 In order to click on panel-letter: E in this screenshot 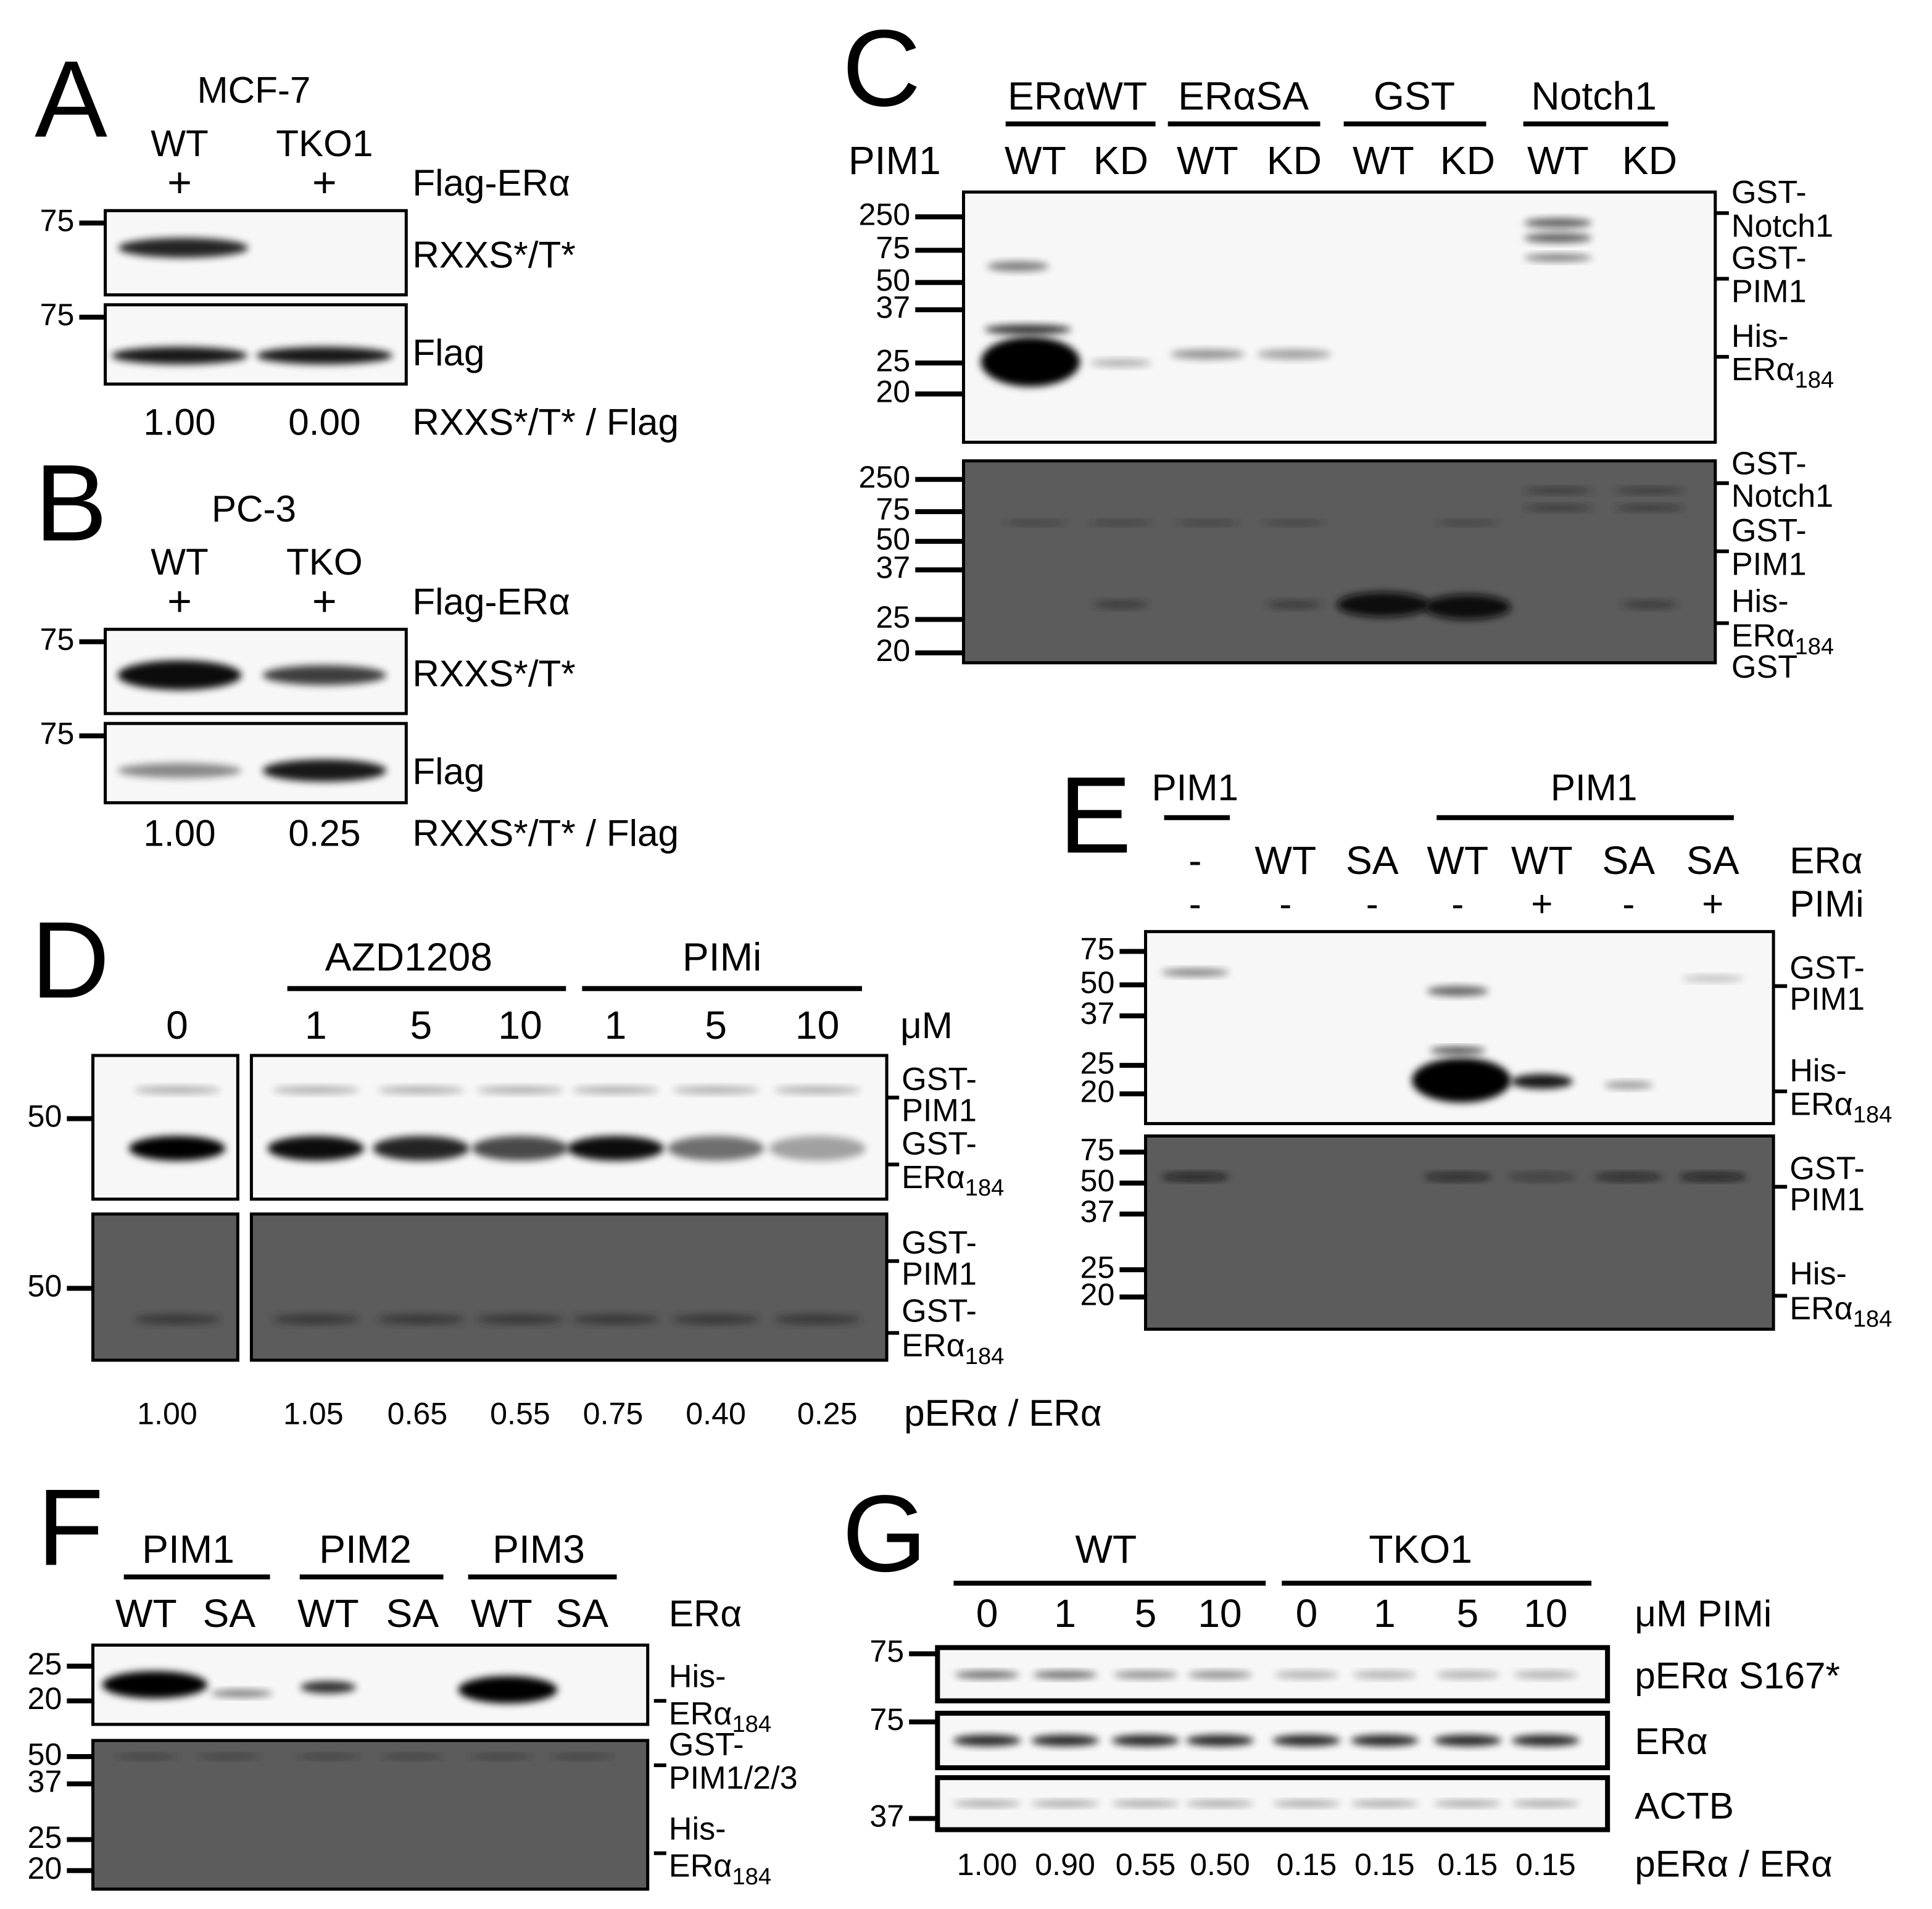, I will do `click(1095, 815)`.